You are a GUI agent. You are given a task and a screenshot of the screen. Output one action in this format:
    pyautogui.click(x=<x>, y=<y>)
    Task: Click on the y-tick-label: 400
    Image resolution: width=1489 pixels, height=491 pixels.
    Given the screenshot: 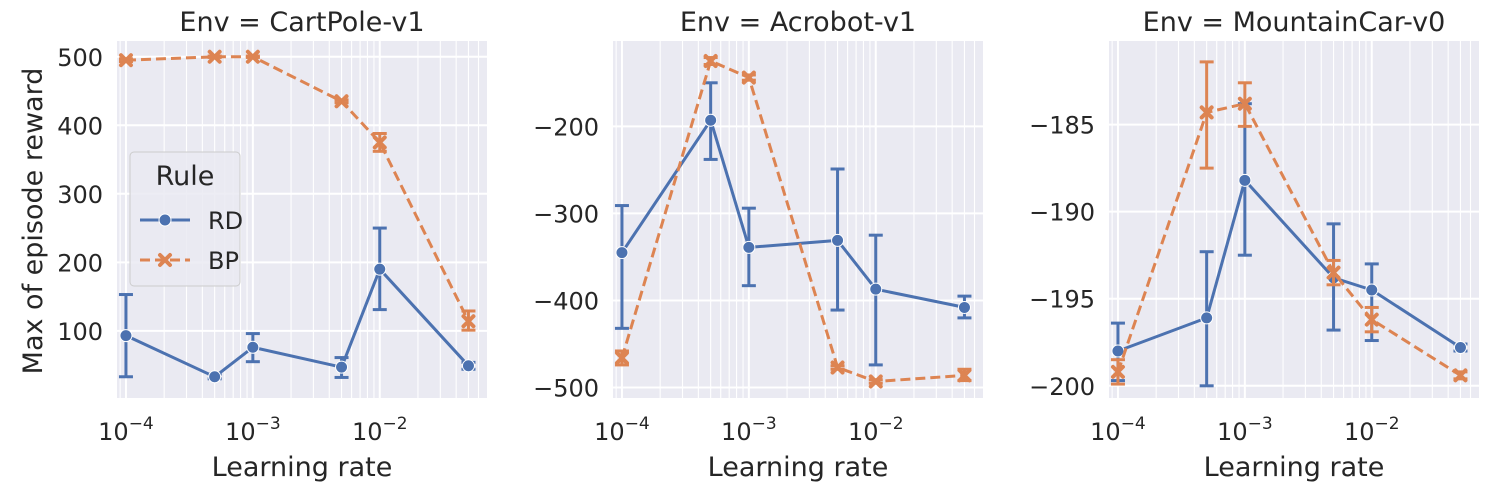 What is the action you would take?
    pyautogui.click(x=80, y=126)
    